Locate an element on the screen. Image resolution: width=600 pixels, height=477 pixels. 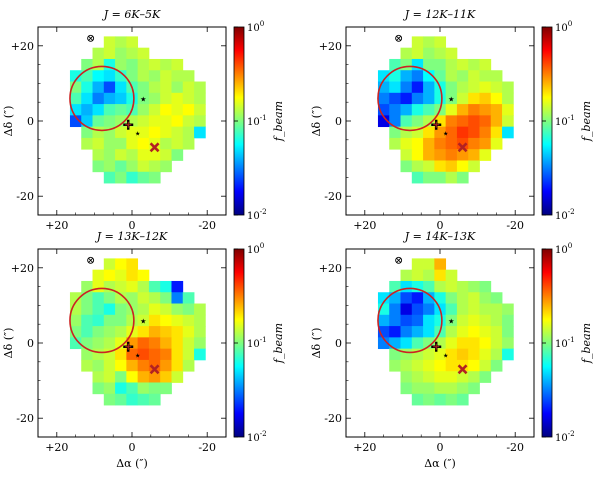
colorbar-tick-label: 10⁻¹ is located at coordinates (565, 120).